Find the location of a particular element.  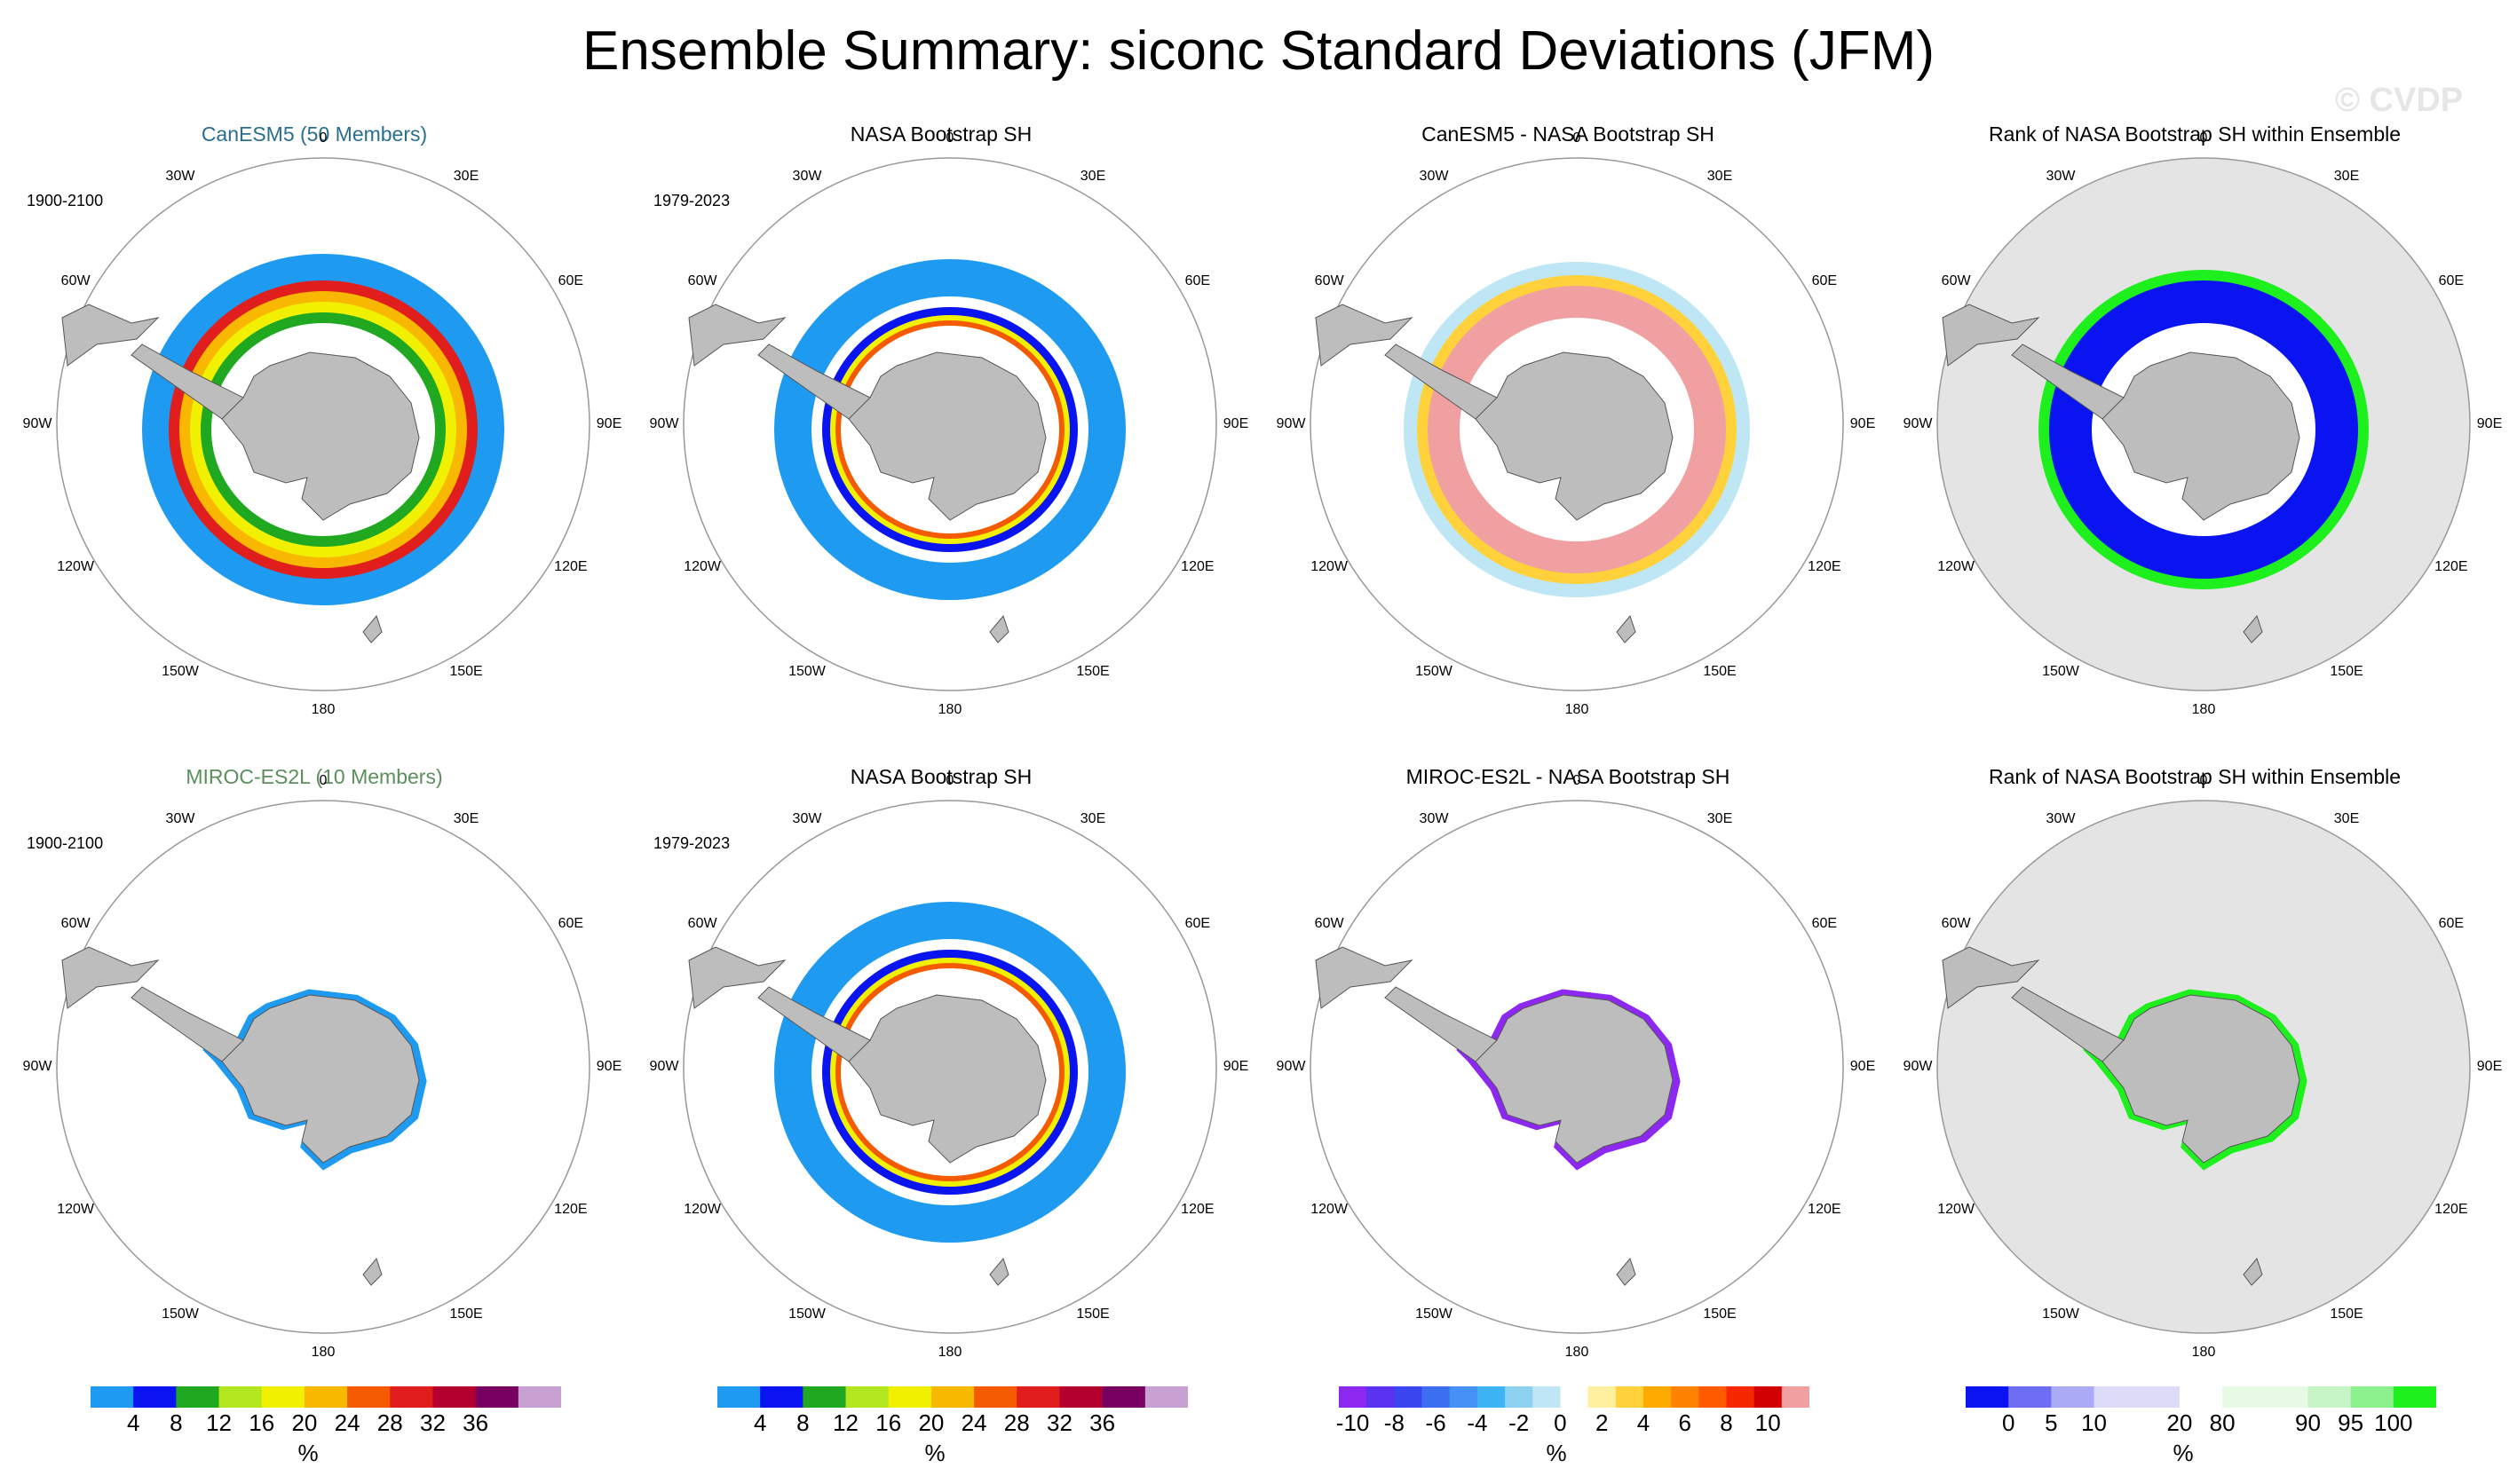

colorbar-tick-label: 12 is located at coordinates (846, 1423).